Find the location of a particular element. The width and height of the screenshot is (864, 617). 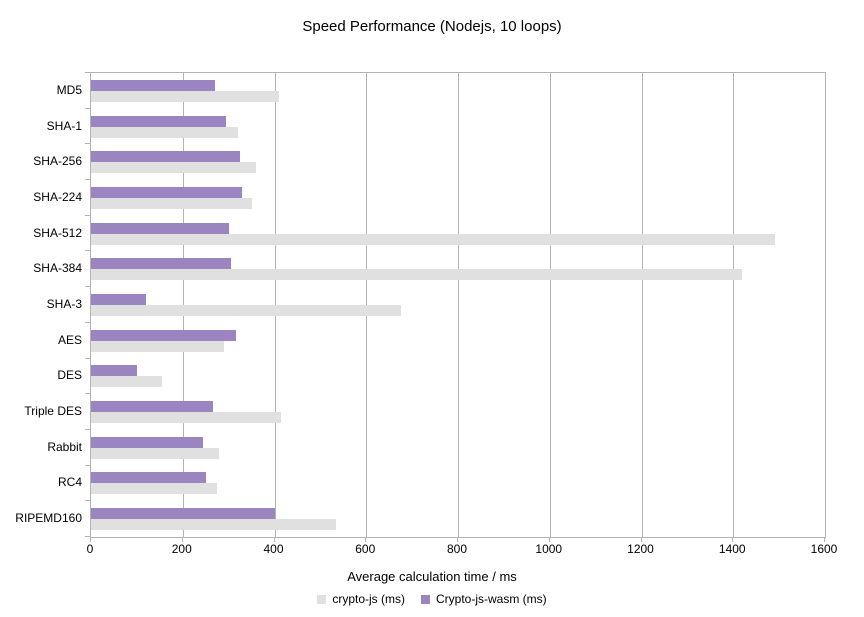

category-label: MD5 is located at coordinates (69, 89).